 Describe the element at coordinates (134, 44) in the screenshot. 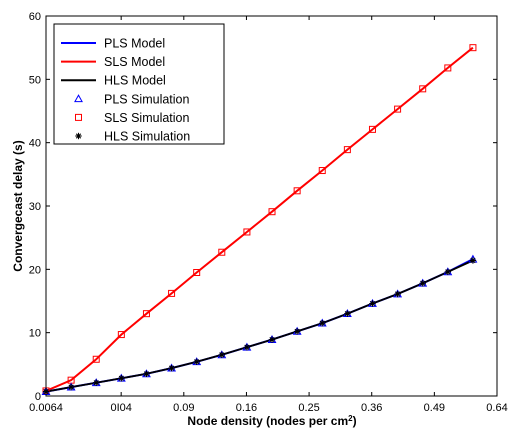

I see `legend-pls-model-label: PLS Model` at that location.